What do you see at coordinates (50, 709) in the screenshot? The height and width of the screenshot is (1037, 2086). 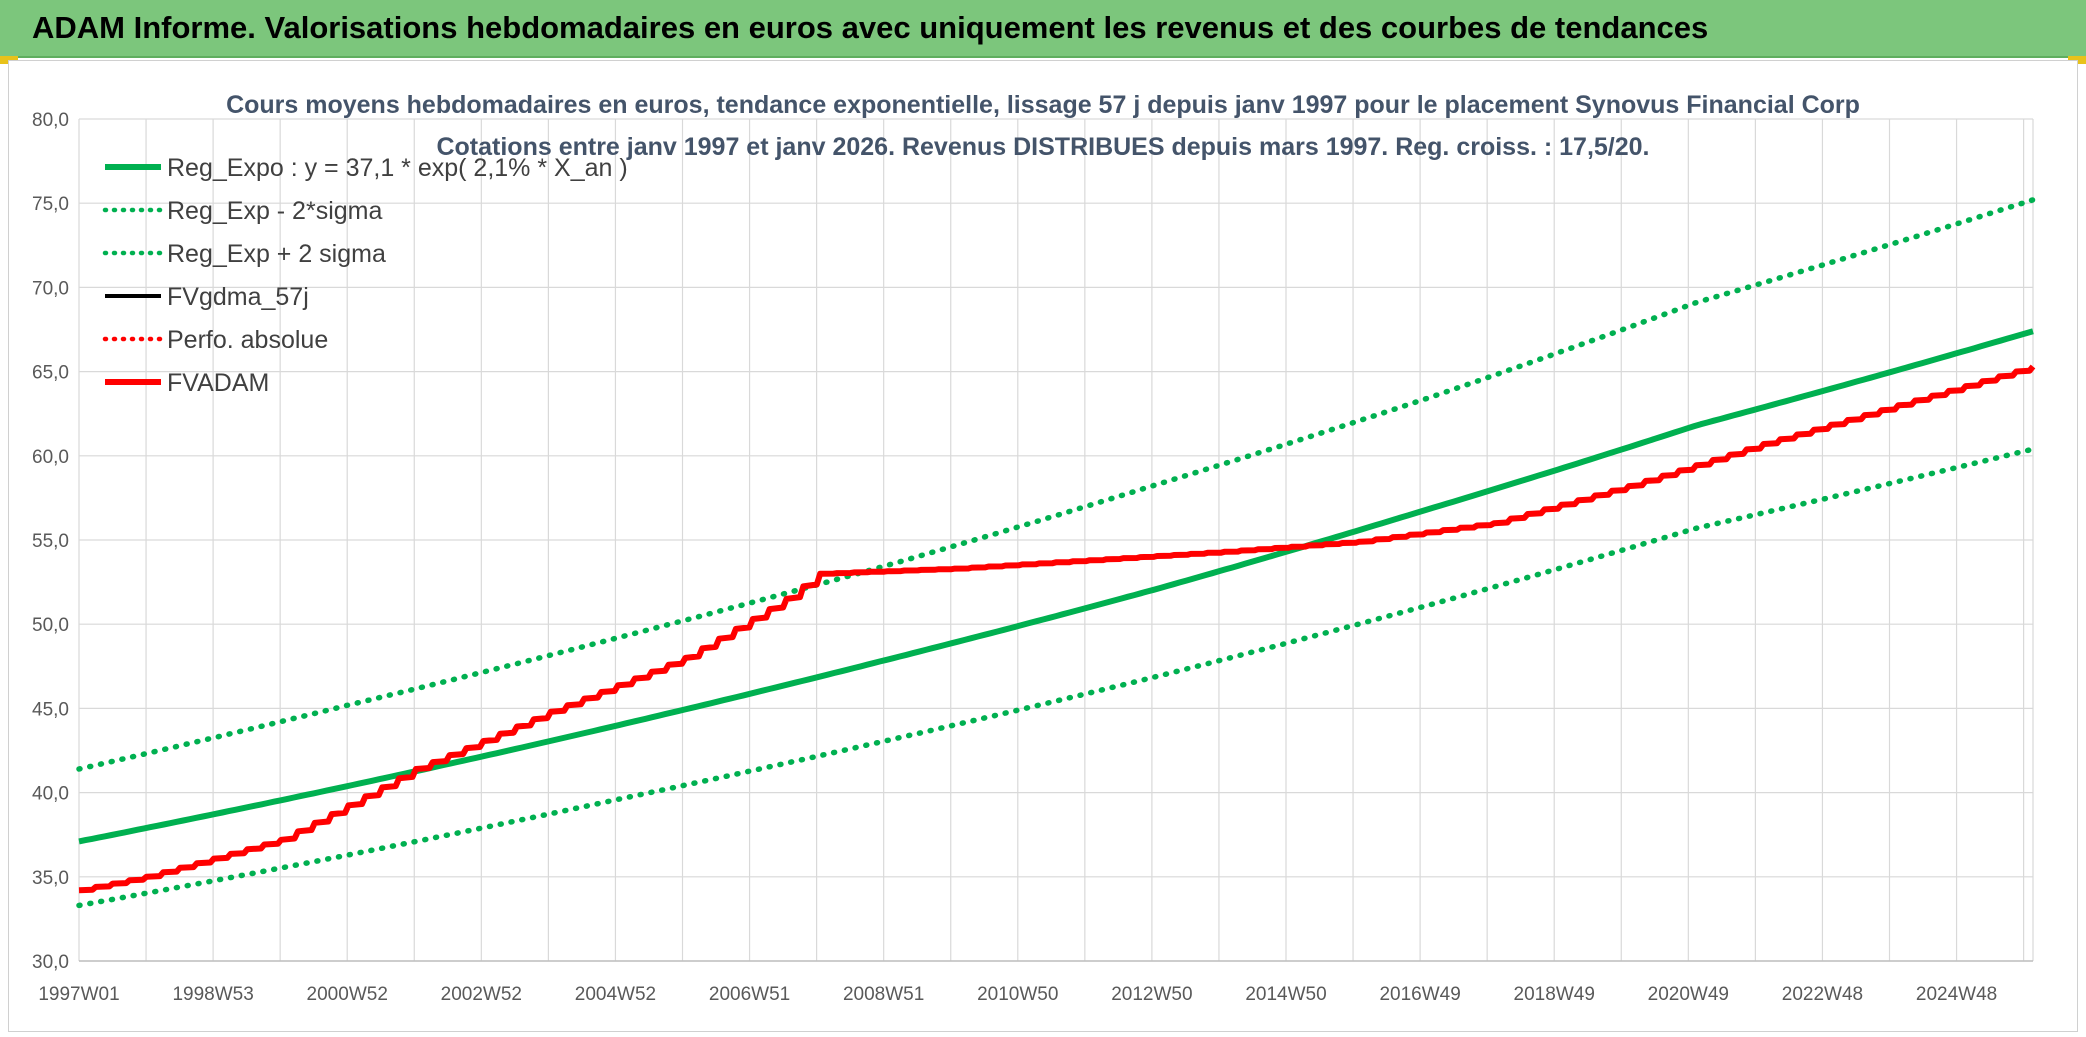 I see `y-tick-label: 45,0` at bounding box center [50, 709].